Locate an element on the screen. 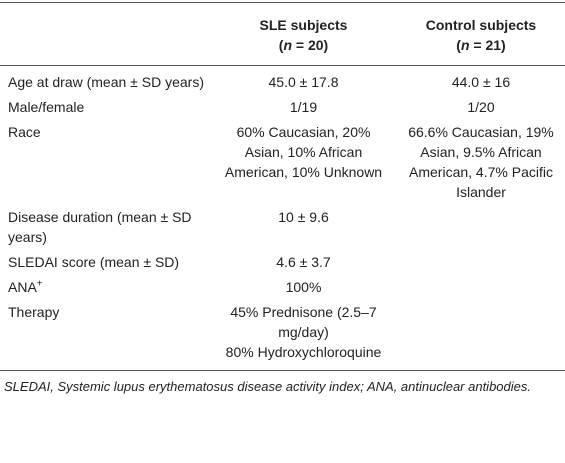  cell-line: 1/20 is located at coordinates (481, 107).